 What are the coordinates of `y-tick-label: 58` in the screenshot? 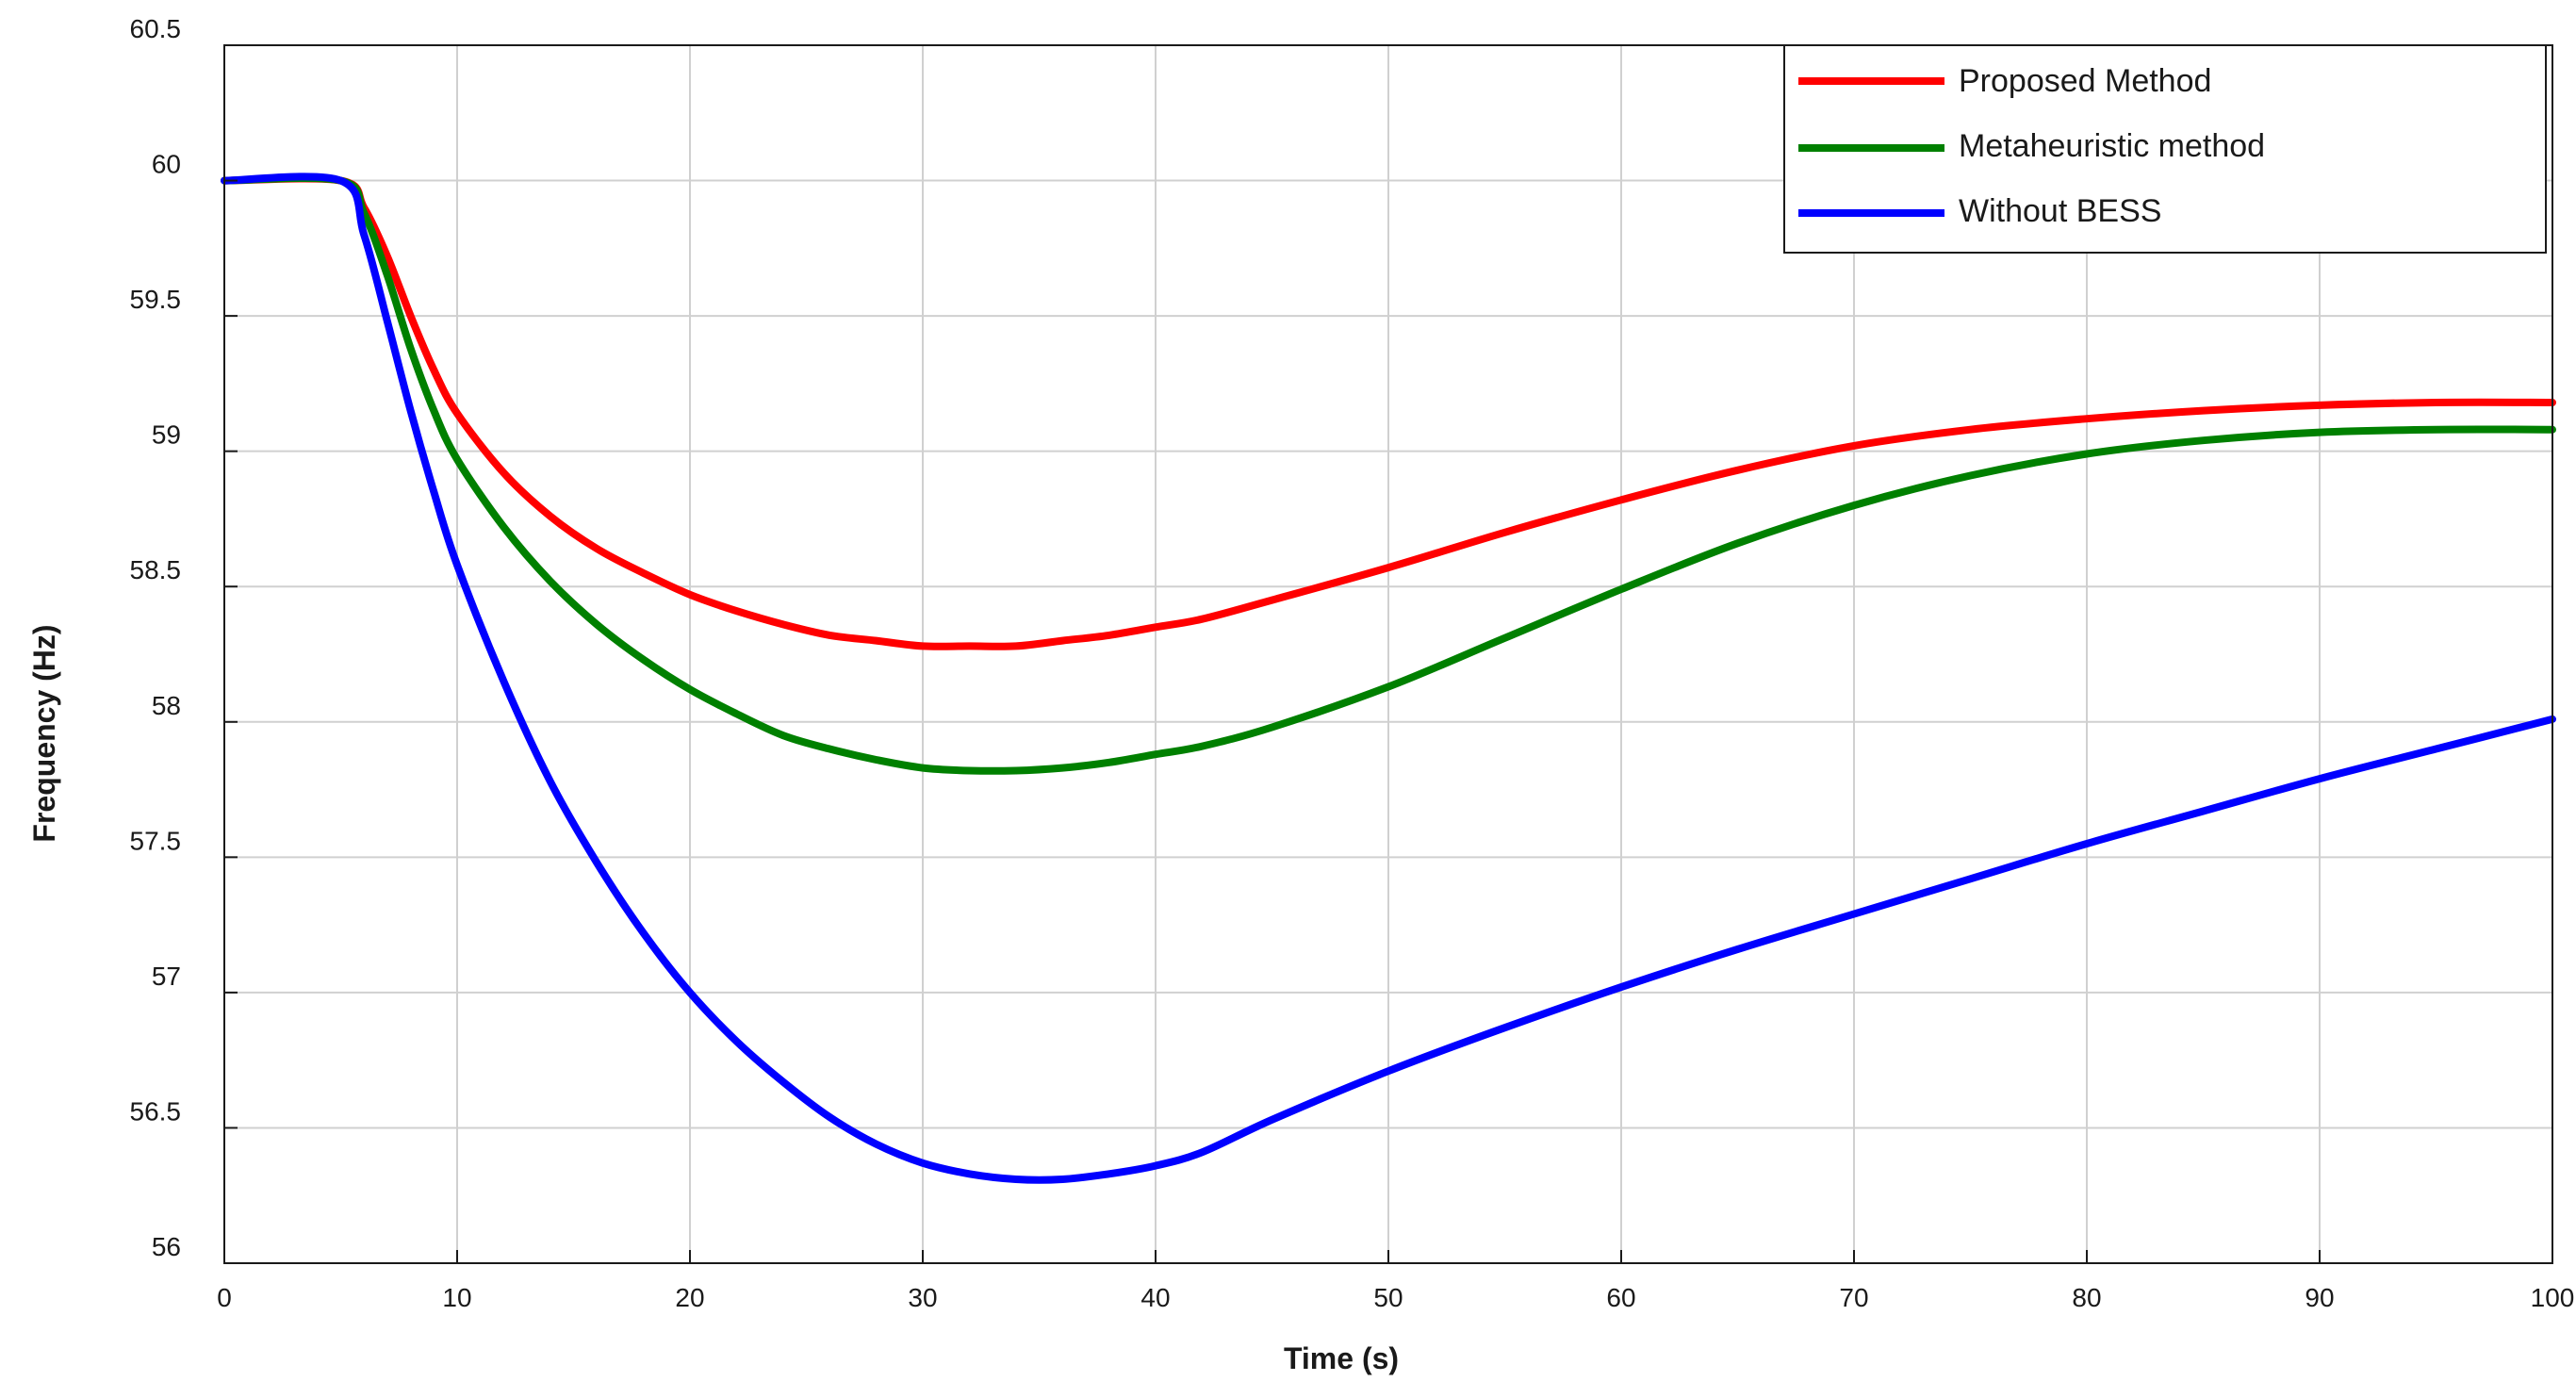 It's located at (166, 705).